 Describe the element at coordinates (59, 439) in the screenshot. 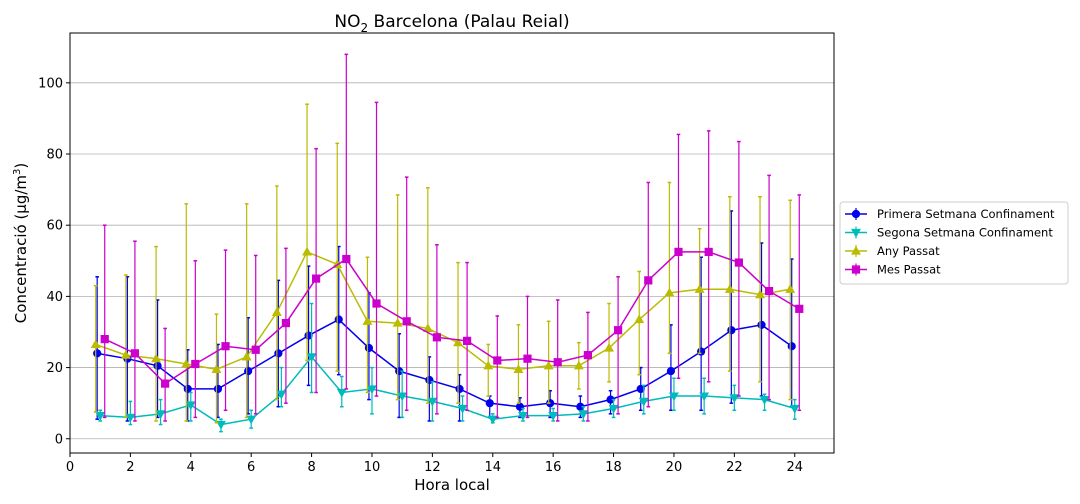

I see `y-tick-label-0: 0` at that location.